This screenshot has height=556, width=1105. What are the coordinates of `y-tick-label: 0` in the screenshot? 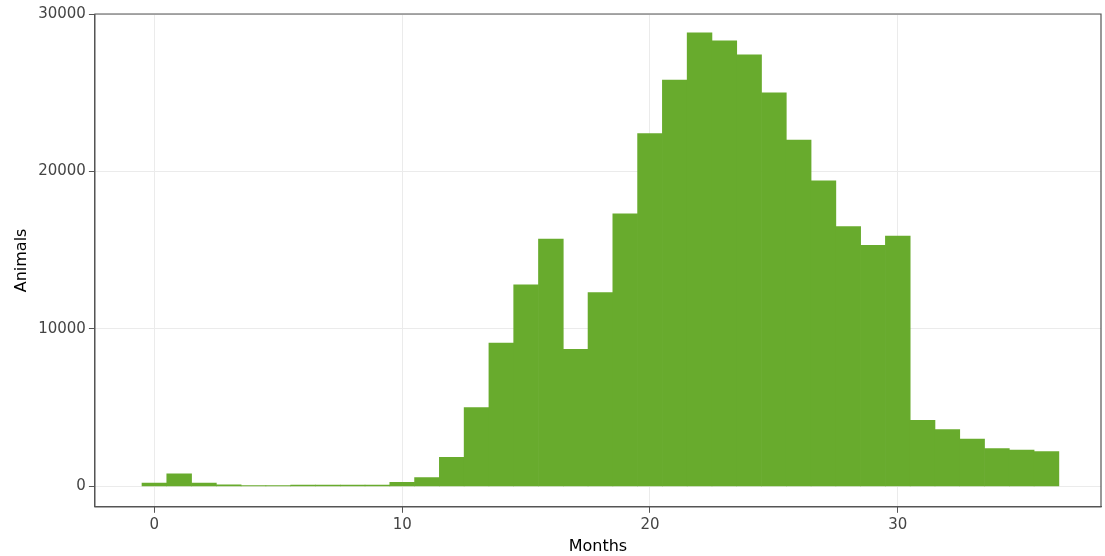 It's located at (81, 485).